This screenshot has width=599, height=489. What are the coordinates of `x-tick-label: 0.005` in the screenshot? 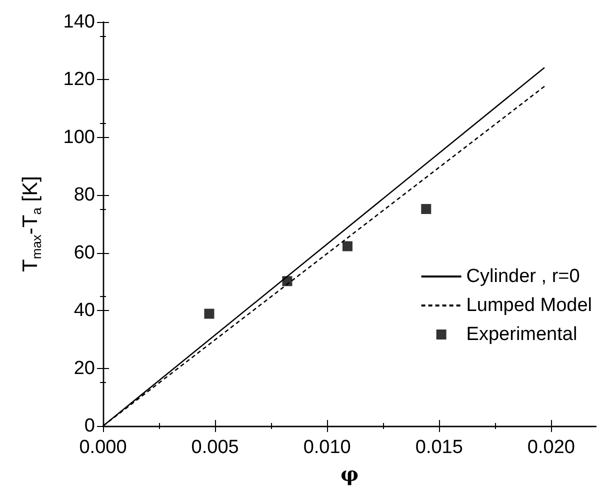 It's located at (215, 447).